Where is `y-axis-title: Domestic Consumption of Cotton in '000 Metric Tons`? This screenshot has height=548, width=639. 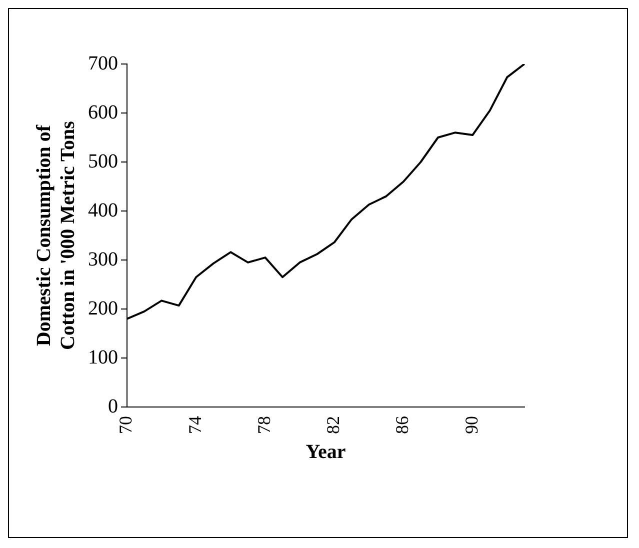
y-axis-title: Domestic Consumption of Cotton in '000 Metric Tons is located at coordinates (56, 235).